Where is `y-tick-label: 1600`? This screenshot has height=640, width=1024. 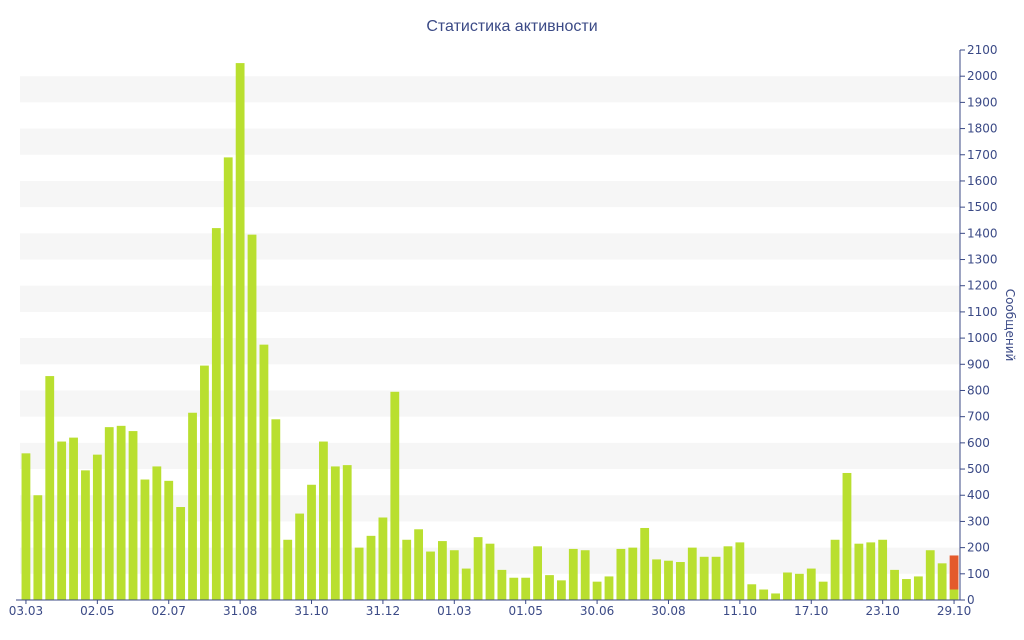
y-tick-label: 1600 is located at coordinates (982, 181).